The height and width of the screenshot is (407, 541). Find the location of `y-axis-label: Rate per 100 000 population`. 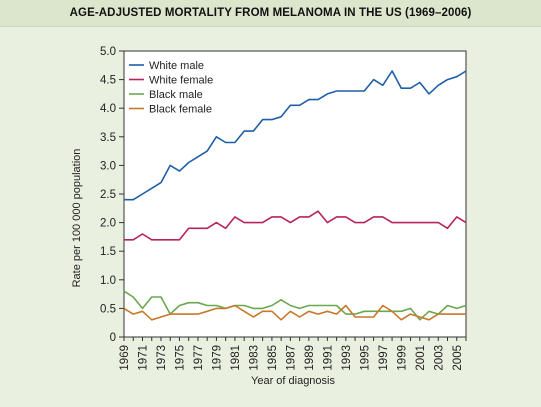

y-axis-label: Rate per 100 000 population is located at coordinates (77, 218).